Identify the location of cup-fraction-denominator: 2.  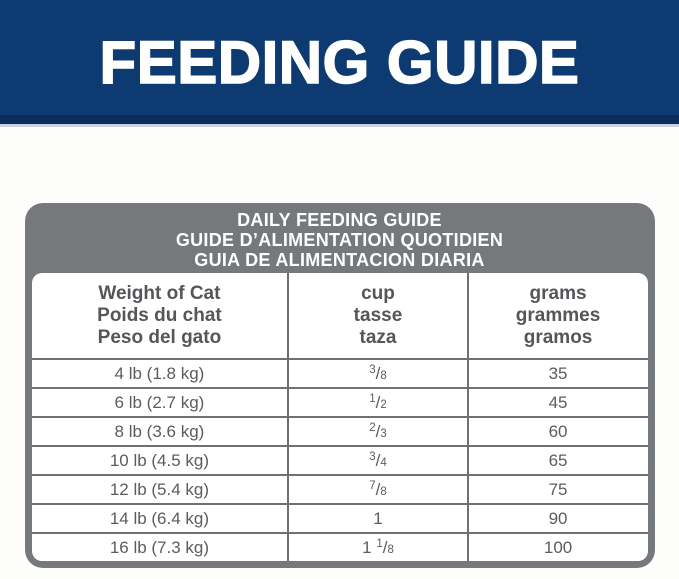
(383, 404).